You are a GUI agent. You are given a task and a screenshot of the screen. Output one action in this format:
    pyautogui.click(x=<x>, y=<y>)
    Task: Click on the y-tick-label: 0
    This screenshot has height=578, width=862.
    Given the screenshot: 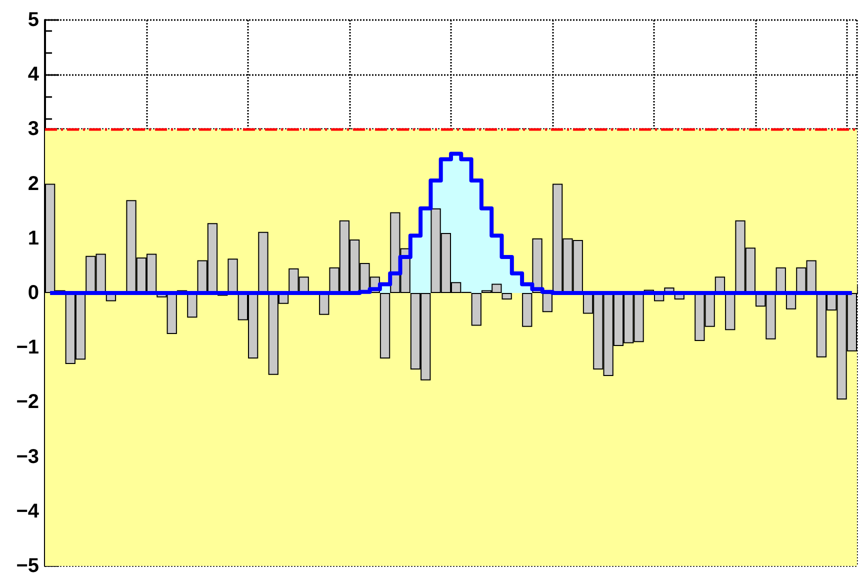 What is the action you would take?
    pyautogui.click(x=33, y=293)
    